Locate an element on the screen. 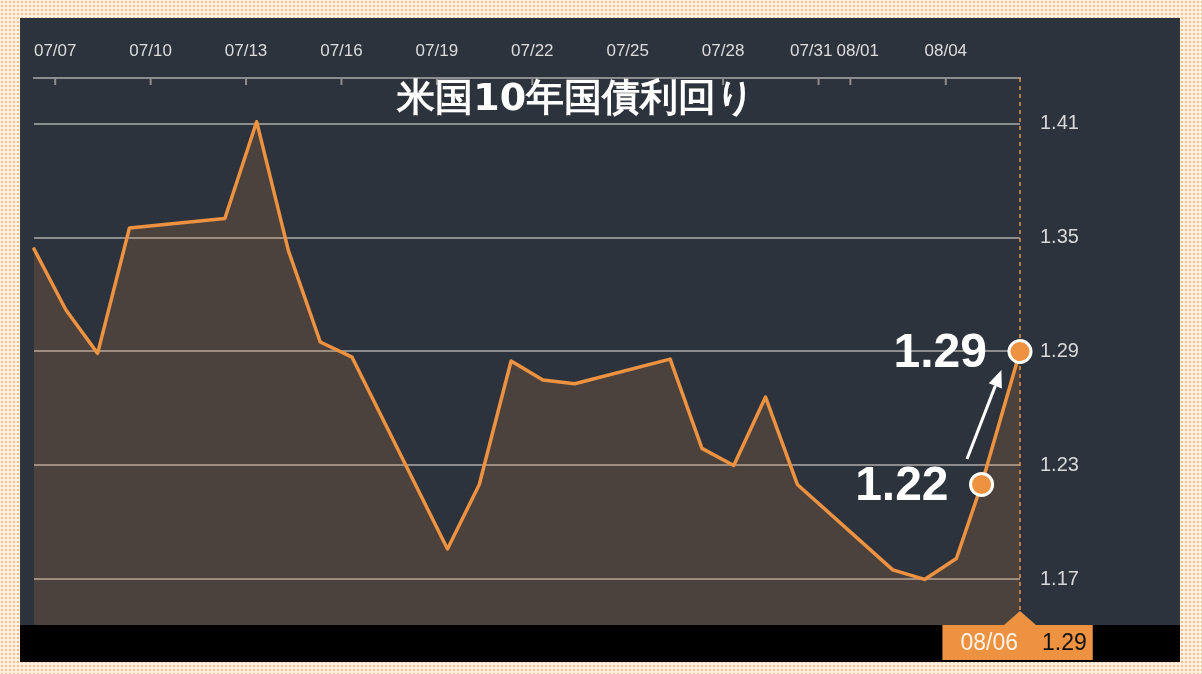 This screenshot has height=674, width=1202. y-tick-label: 1.29 is located at coordinates (1059, 350).